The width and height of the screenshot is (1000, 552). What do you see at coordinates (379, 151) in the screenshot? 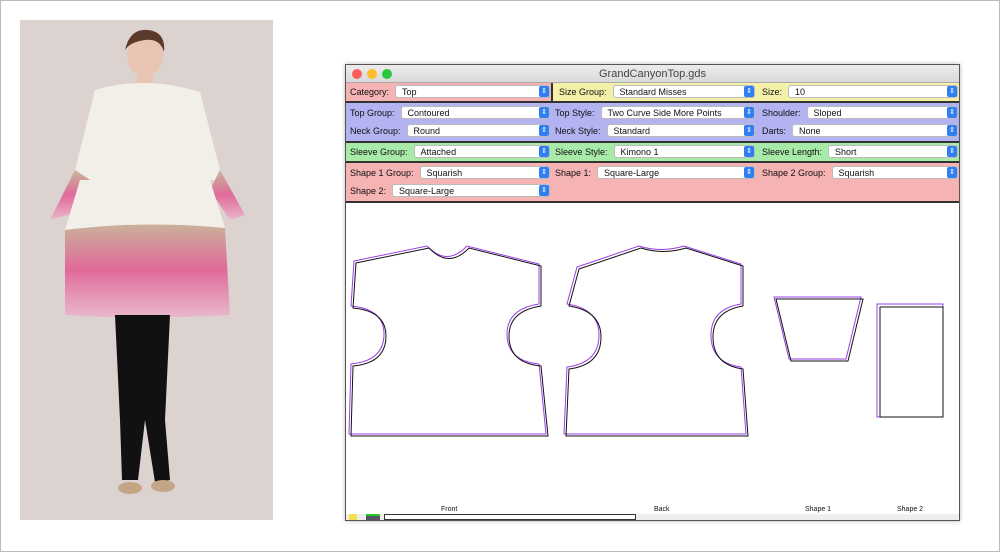
I see `sleeve-group-label: Sleeve Group:` at bounding box center [379, 151].